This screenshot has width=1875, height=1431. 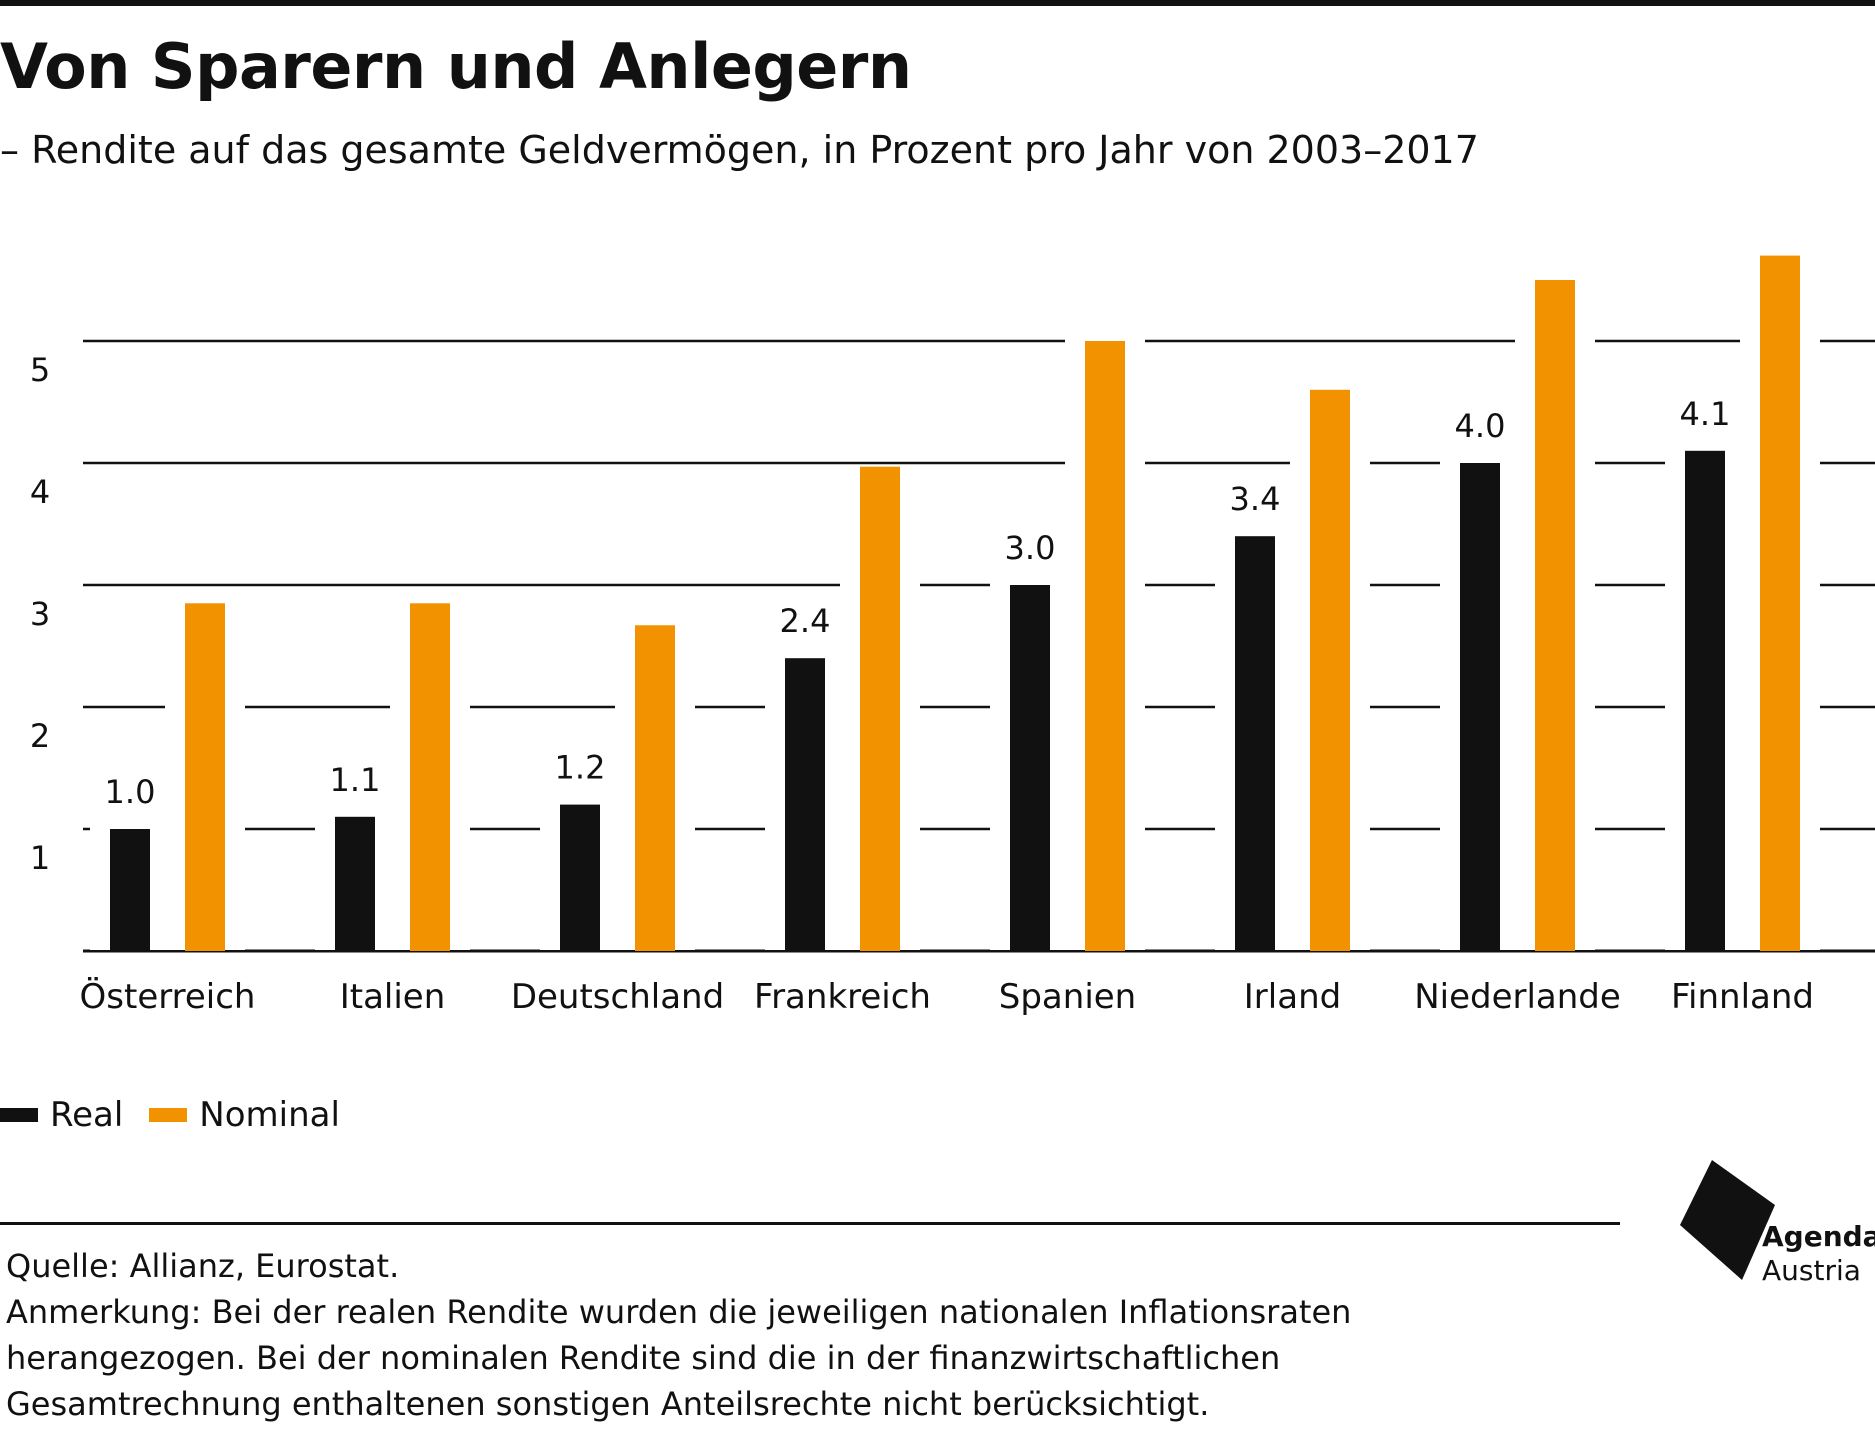 What do you see at coordinates (805, 621) in the screenshot?
I see `value-label: 2.4` at bounding box center [805, 621].